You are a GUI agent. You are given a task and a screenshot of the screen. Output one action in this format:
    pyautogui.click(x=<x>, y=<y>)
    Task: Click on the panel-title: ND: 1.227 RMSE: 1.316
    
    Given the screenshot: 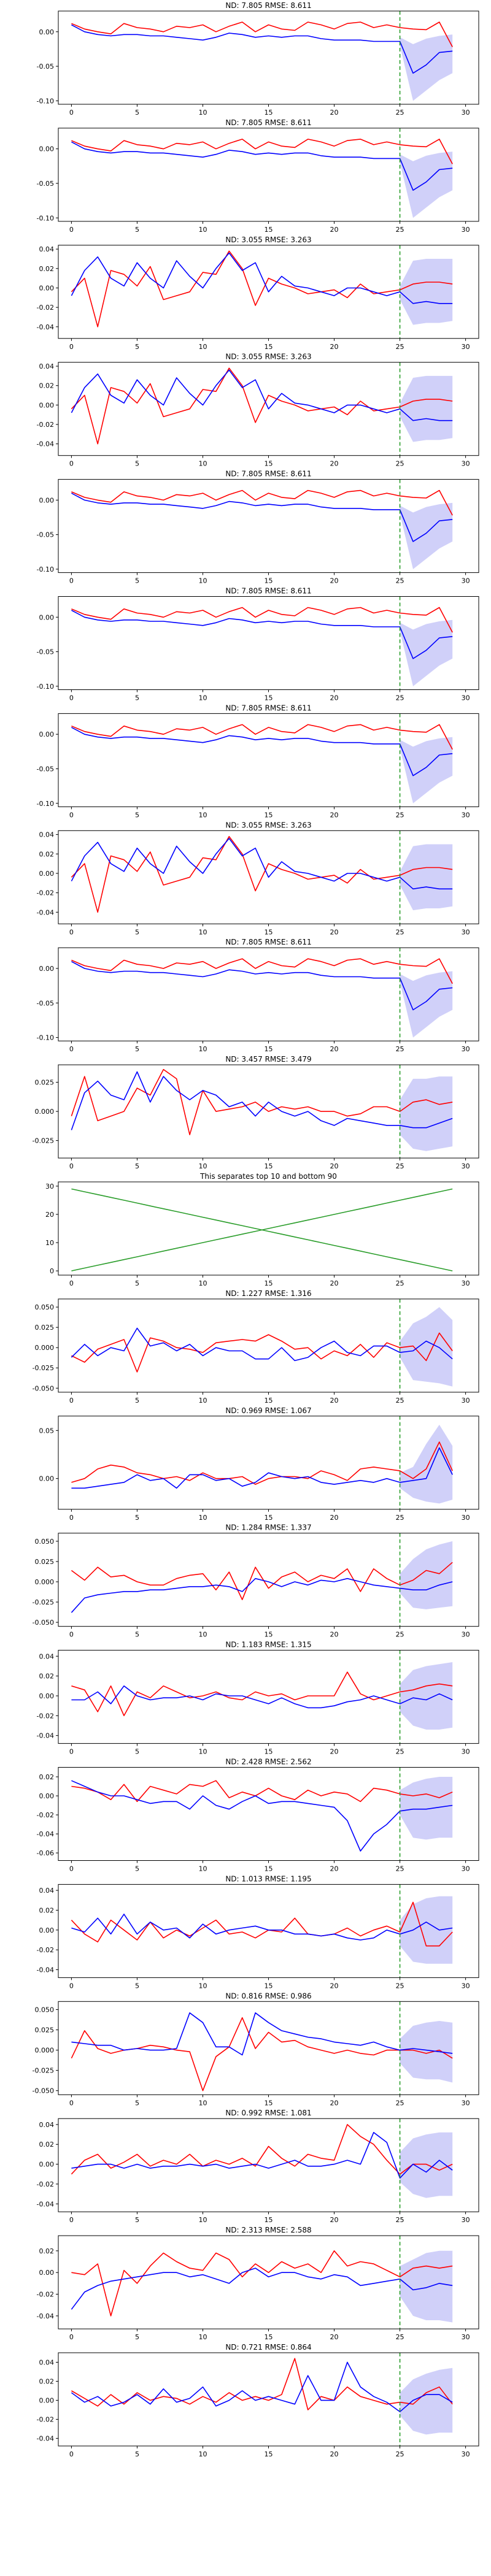 What is the action you would take?
    pyautogui.click(x=268, y=1293)
    